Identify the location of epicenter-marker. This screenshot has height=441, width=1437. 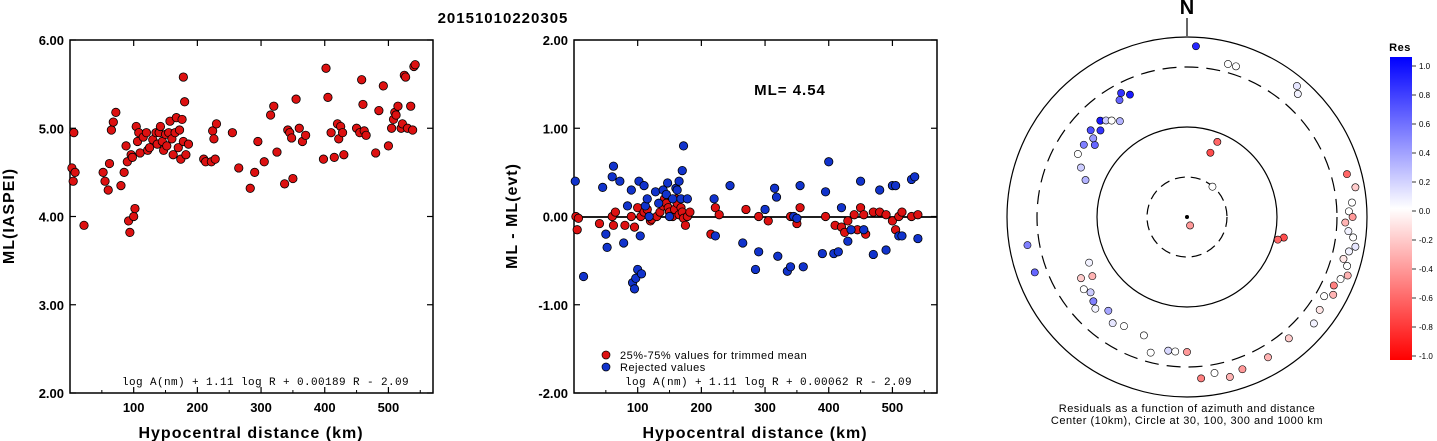
(1187, 217).